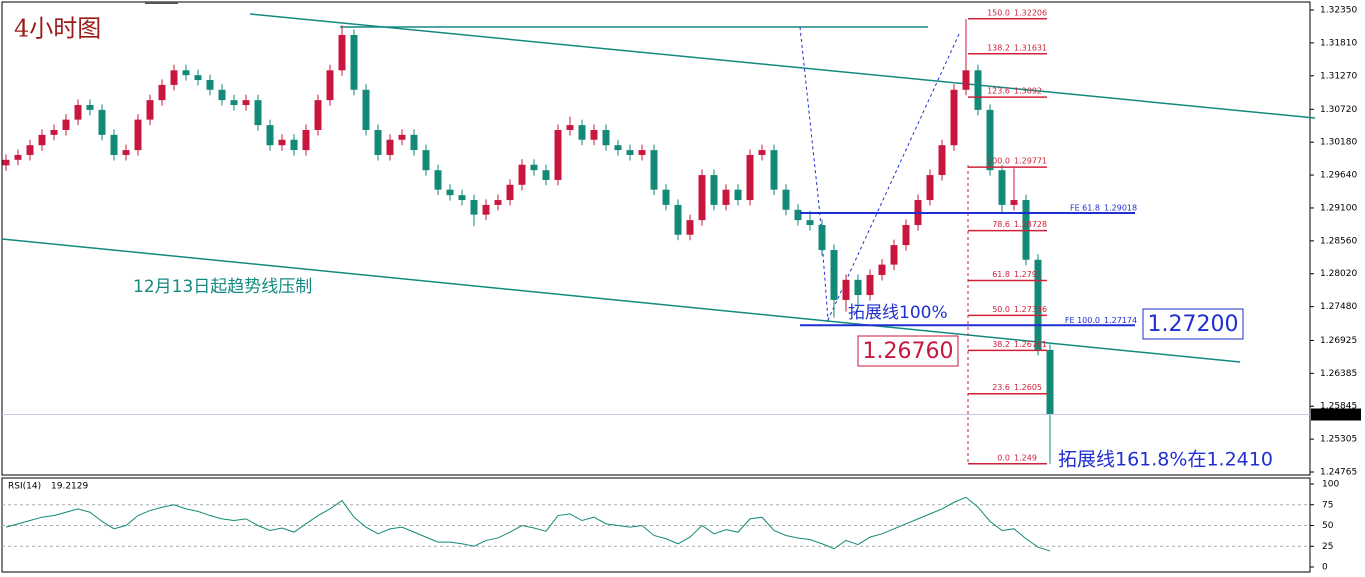 The width and height of the screenshot is (1365, 577). I want to click on fib-price: 1.27336, so click(1030, 309).